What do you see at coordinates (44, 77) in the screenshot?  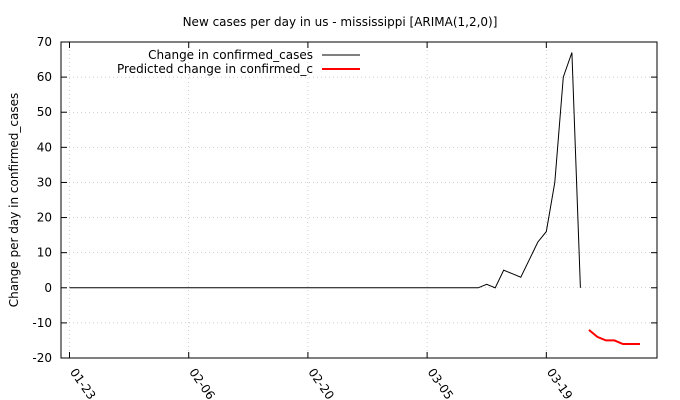 I see `y-tick-label: 60` at bounding box center [44, 77].